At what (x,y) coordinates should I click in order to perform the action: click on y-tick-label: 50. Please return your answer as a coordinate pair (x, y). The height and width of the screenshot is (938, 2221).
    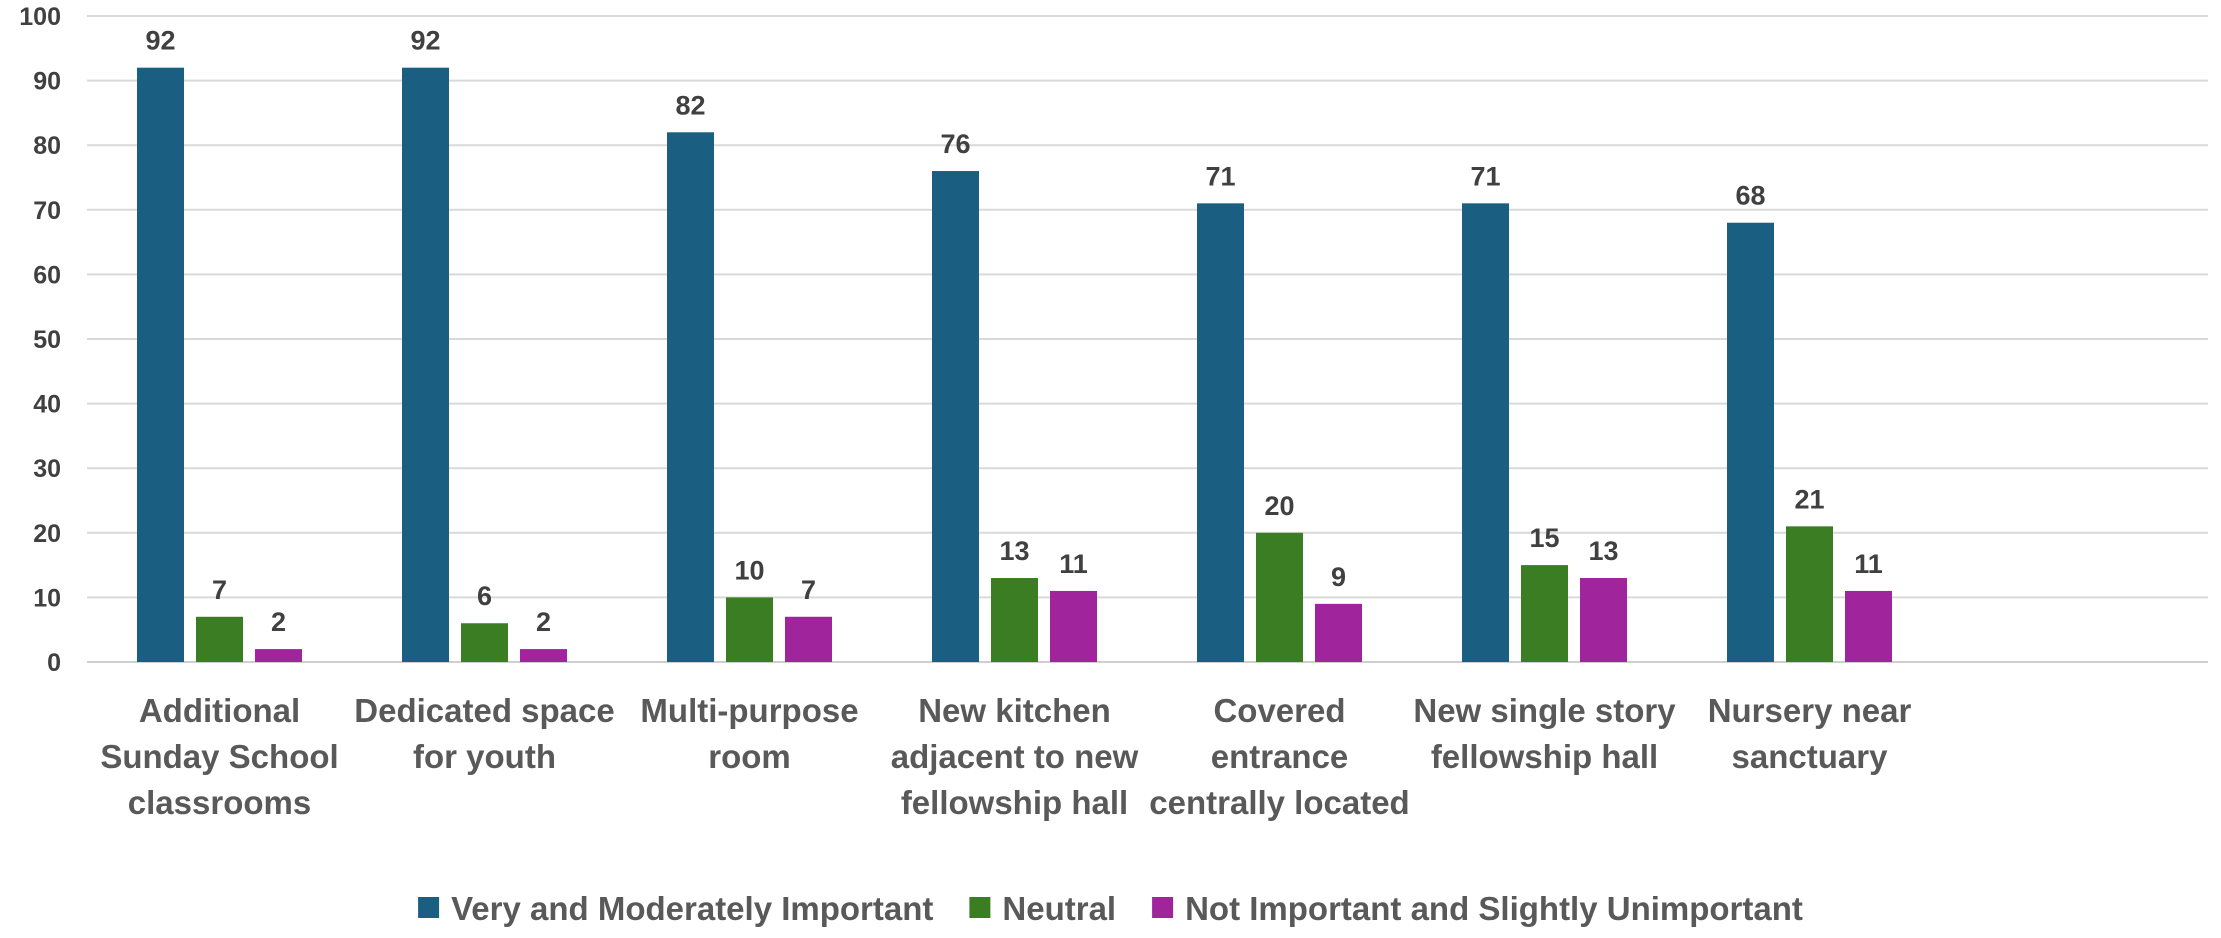
    Looking at the image, I should click on (47, 340).